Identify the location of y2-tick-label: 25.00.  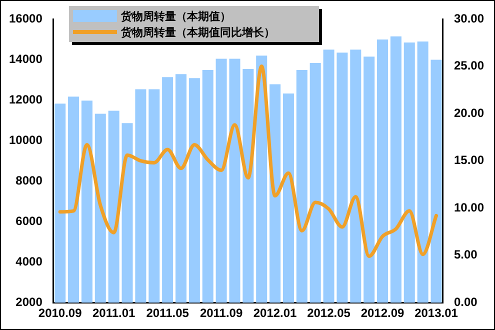
(469, 65).